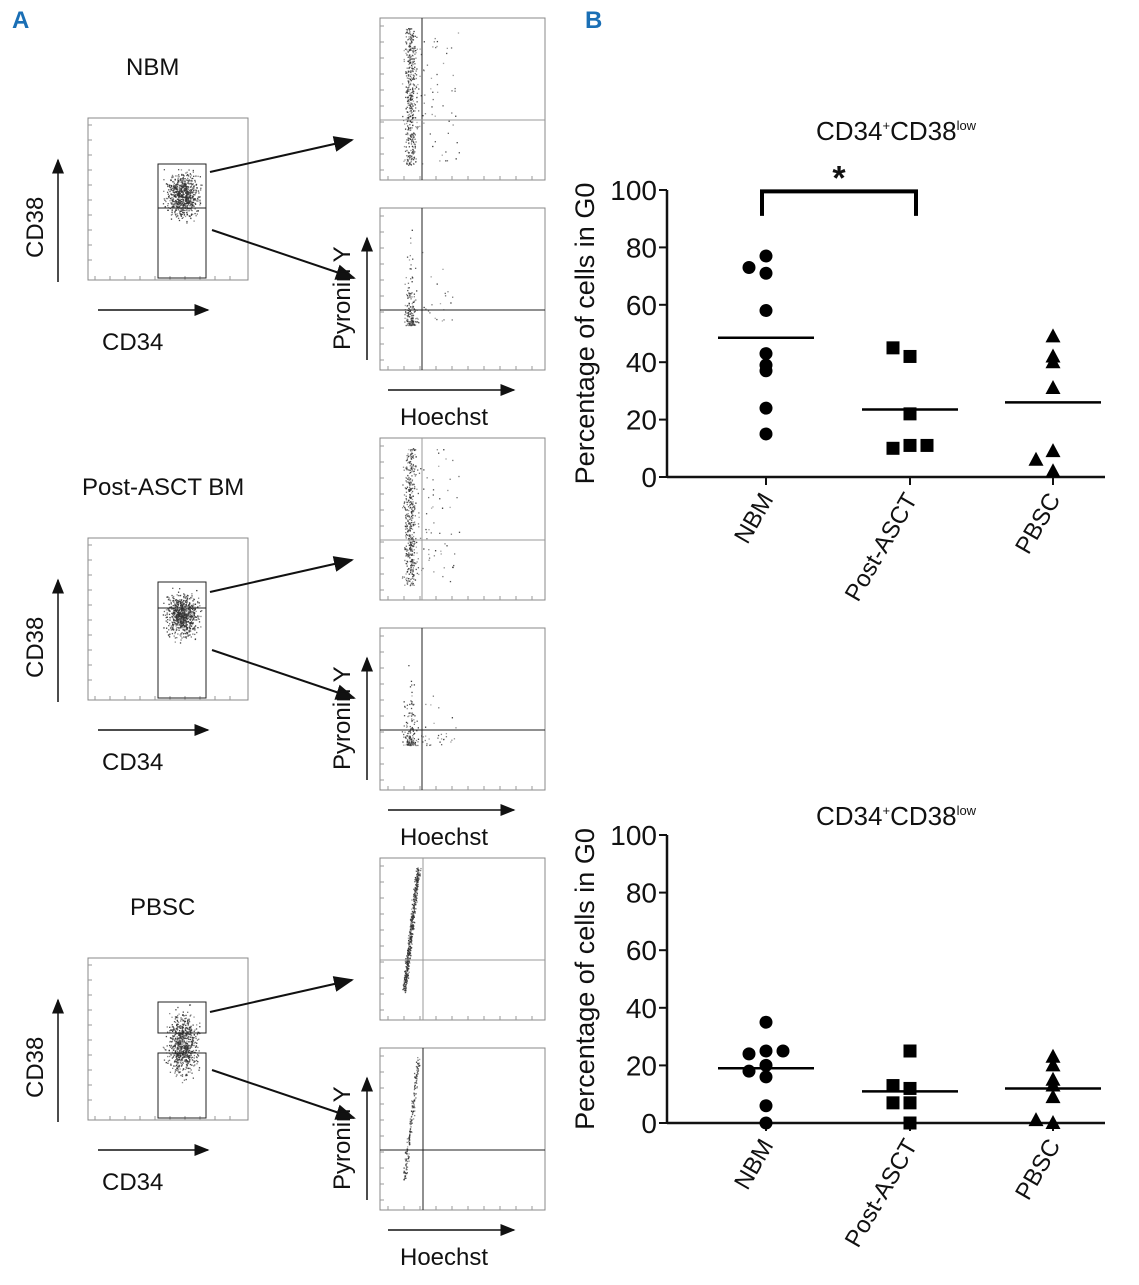 The height and width of the screenshot is (1285, 1139). I want to click on y-tick-label: 100, so click(633, 190).